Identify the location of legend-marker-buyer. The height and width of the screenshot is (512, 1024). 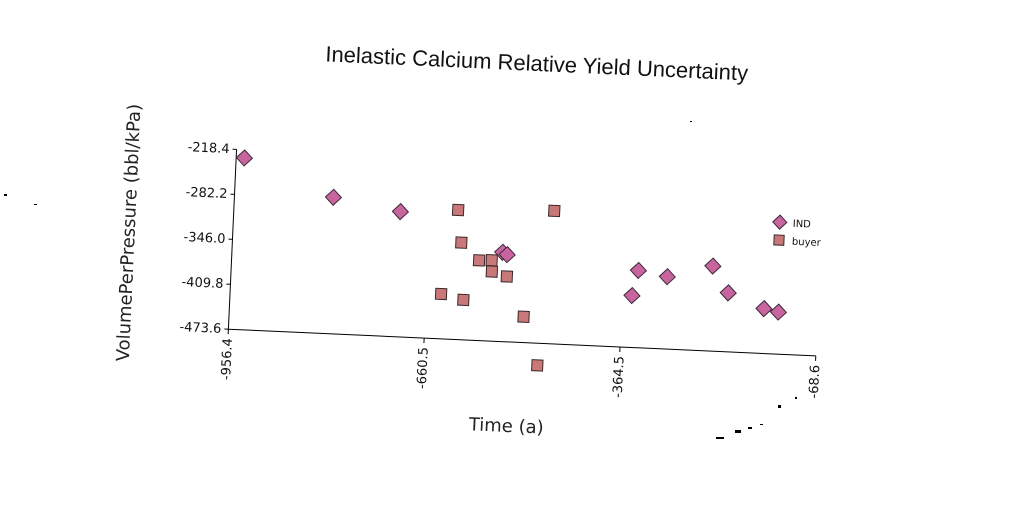
(779, 240).